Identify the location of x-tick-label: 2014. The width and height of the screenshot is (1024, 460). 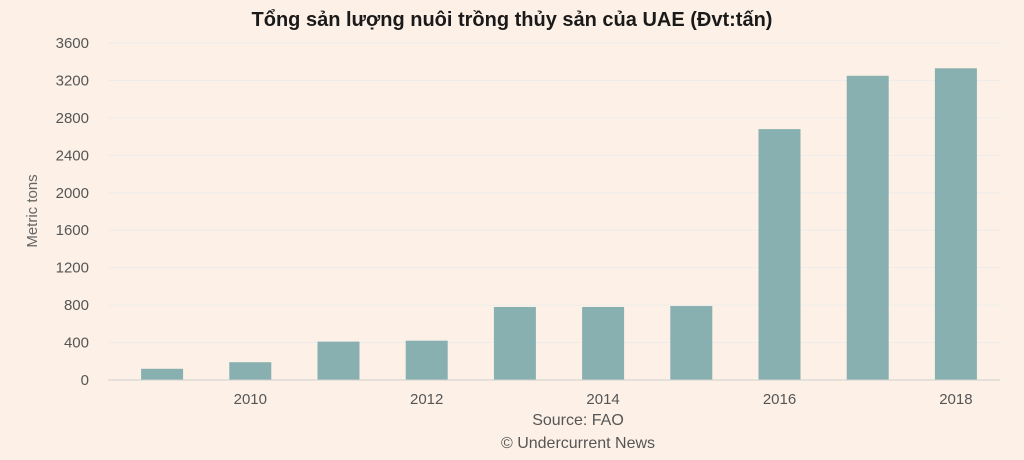
(602, 399).